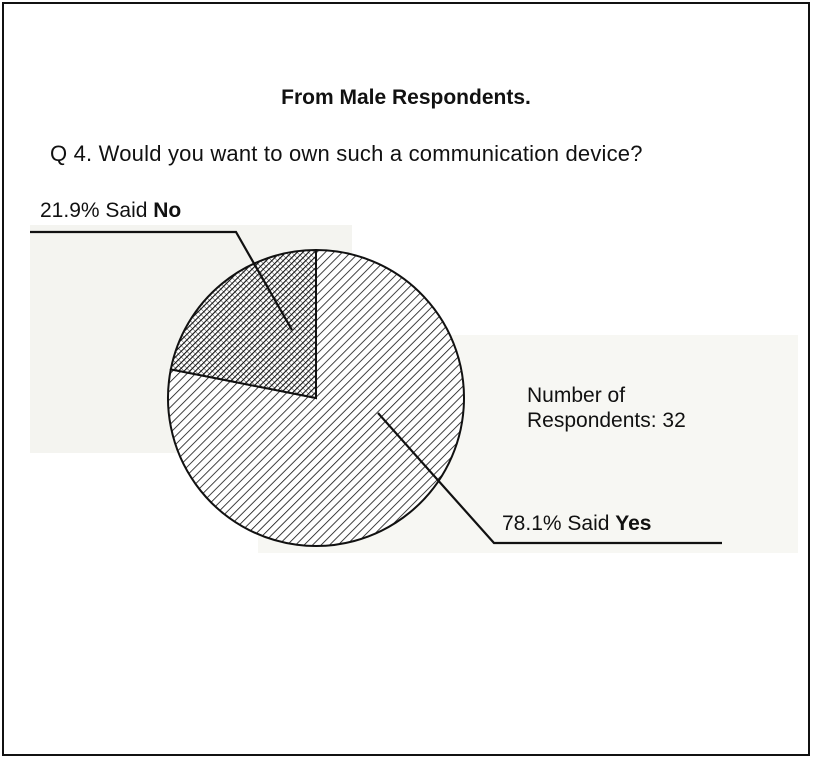 The width and height of the screenshot is (816, 760). What do you see at coordinates (167, 210) in the screenshot?
I see `slice-label-no-emphasis: No` at bounding box center [167, 210].